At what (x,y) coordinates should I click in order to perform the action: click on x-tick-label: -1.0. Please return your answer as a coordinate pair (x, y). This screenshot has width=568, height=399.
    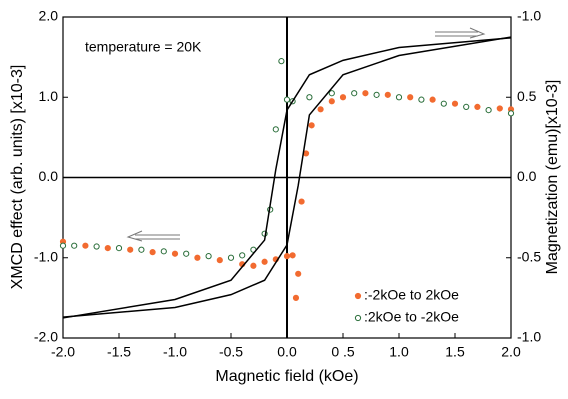
    Looking at the image, I should click on (175, 352).